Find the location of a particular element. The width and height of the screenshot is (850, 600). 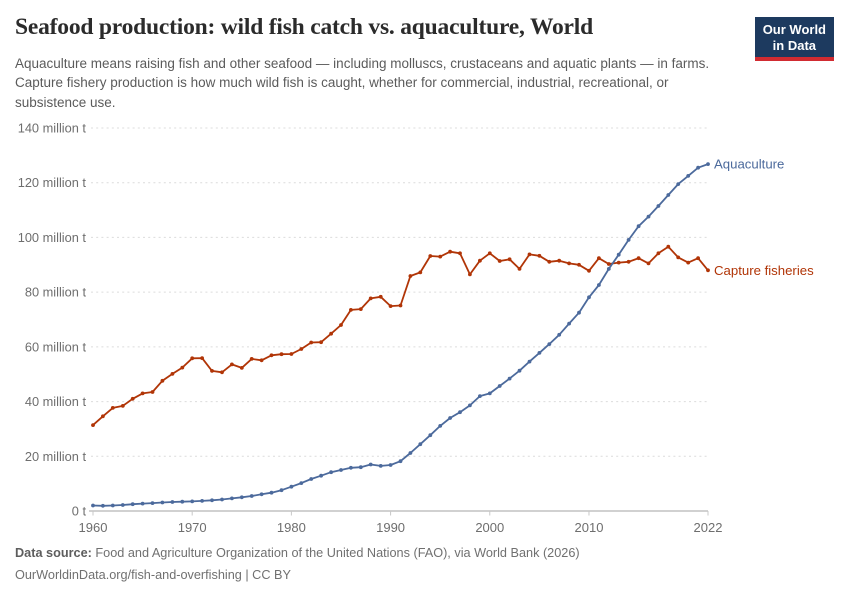

y-axis-label-20: 20 million t is located at coordinates (56, 456).